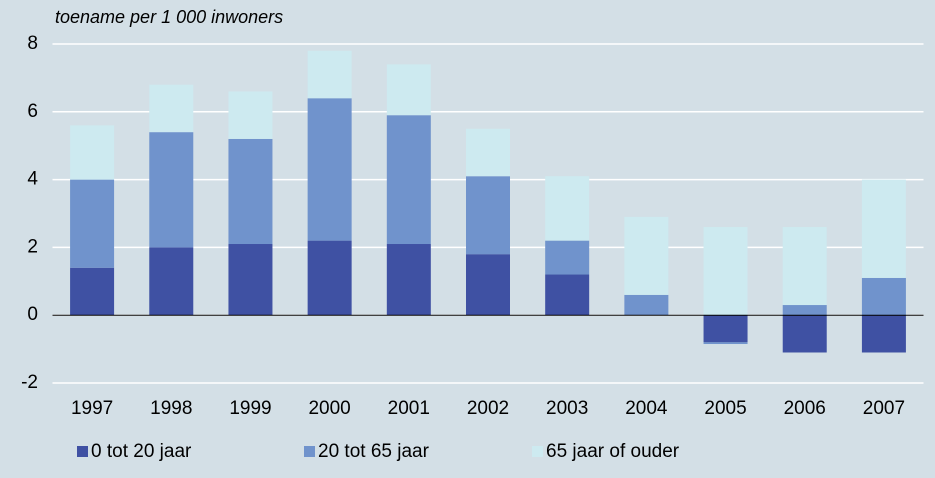  What do you see at coordinates (884, 408) in the screenshot?
I see `x-tick-label: 2007` at bounding box center [884, 408].